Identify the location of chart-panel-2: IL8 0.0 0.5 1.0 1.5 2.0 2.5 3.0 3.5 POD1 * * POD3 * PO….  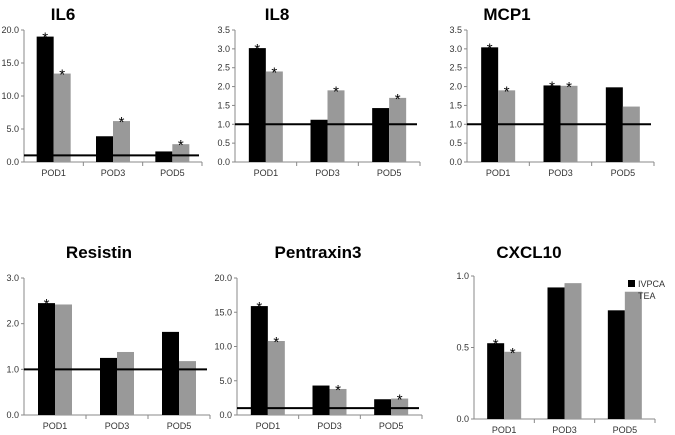
(319, 91).